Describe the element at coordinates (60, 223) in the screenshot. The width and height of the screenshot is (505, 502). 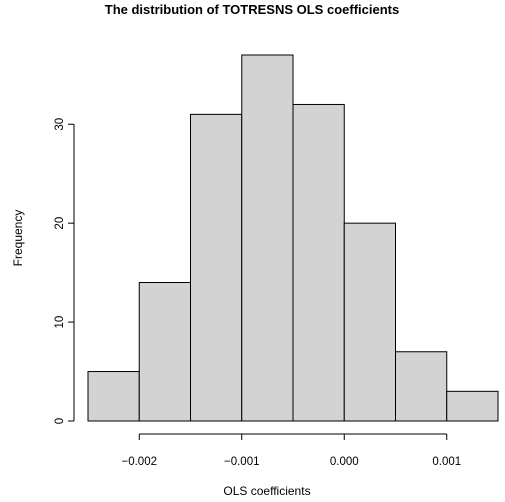
I see `y-tick-label: 20` at that location.